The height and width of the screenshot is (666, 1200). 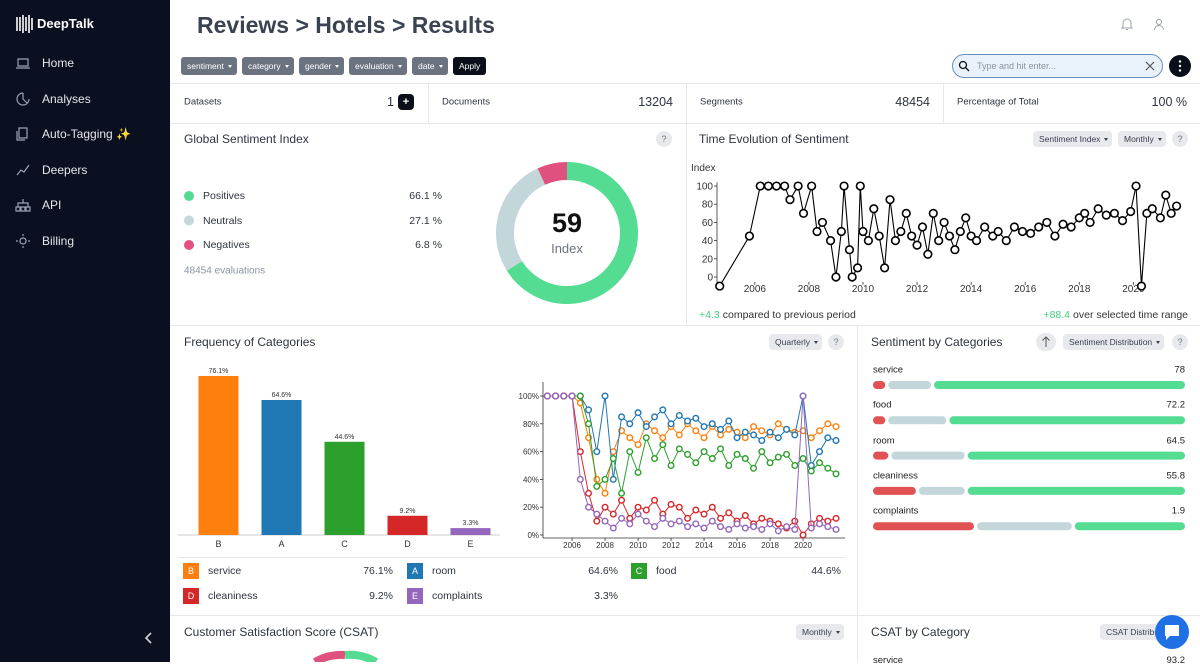 I want to click on x-tick-label: 2012, so click(x=917, y=289).